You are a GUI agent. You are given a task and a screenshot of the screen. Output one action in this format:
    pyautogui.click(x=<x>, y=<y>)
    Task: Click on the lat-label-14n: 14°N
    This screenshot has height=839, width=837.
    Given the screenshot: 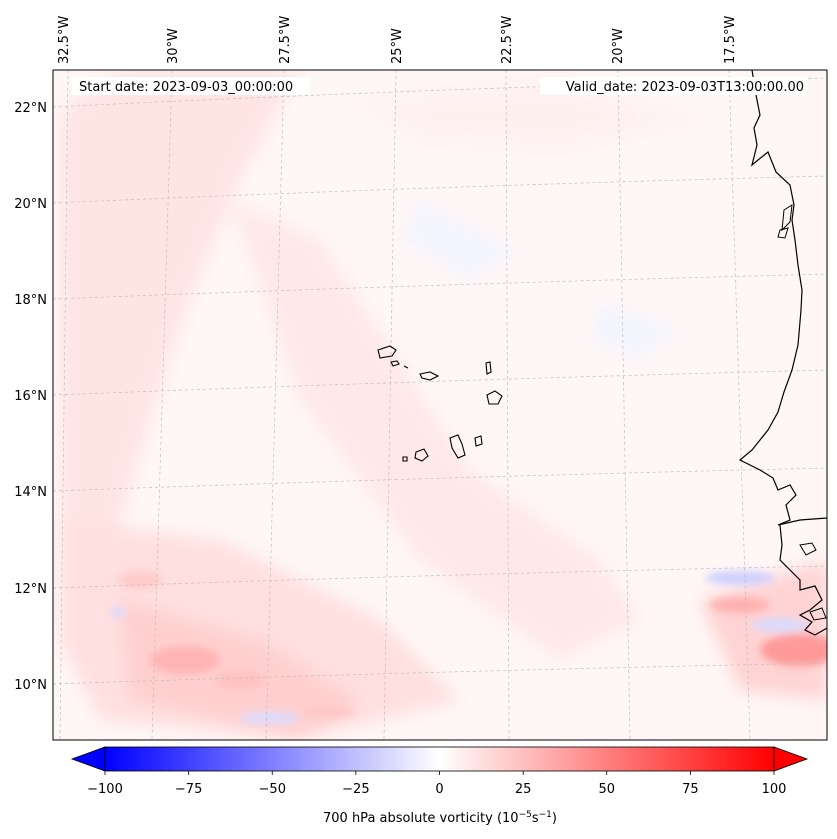 What is the action you would take?
    pyautogui.click(x=30, y=492)
    